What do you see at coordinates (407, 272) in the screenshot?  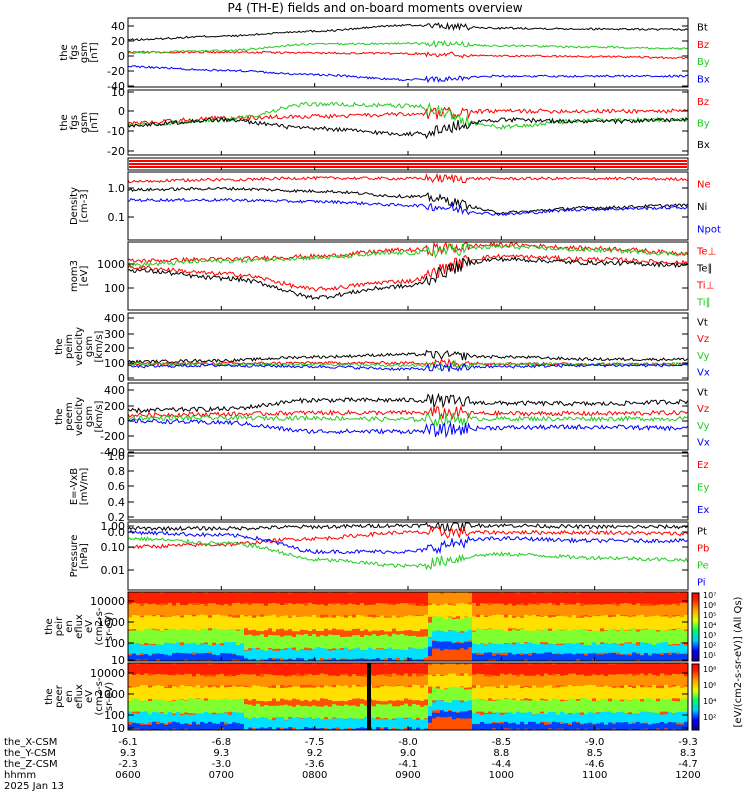 I see `series-temperature-Te⊥` at bounding box center [407, 272].